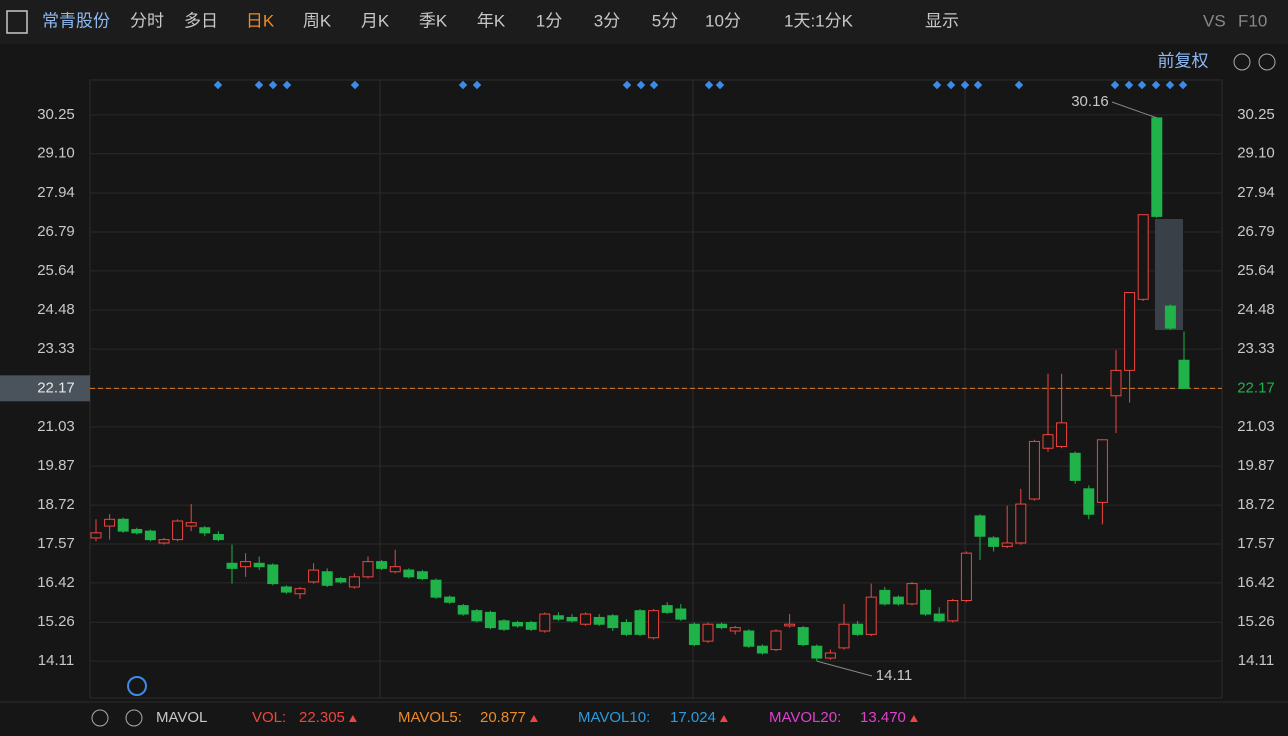 This screenshot has width=1288, height=736. I want to click on stock-name: 常青股份, so click(76, 20).